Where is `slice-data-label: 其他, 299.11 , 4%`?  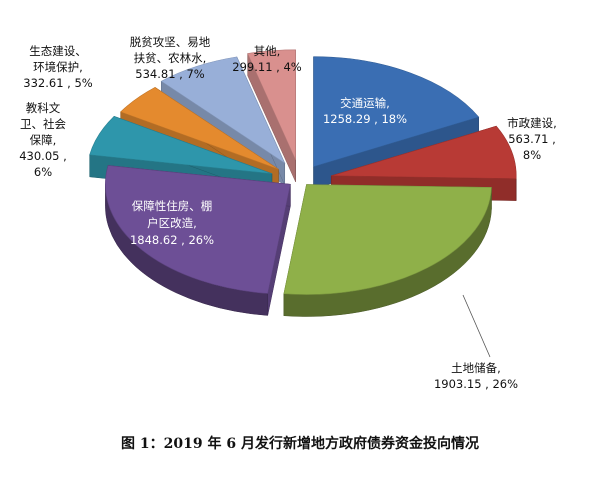
slice-data-label: 其他, 299.11 , 4% is located at coordinates (267, 59).